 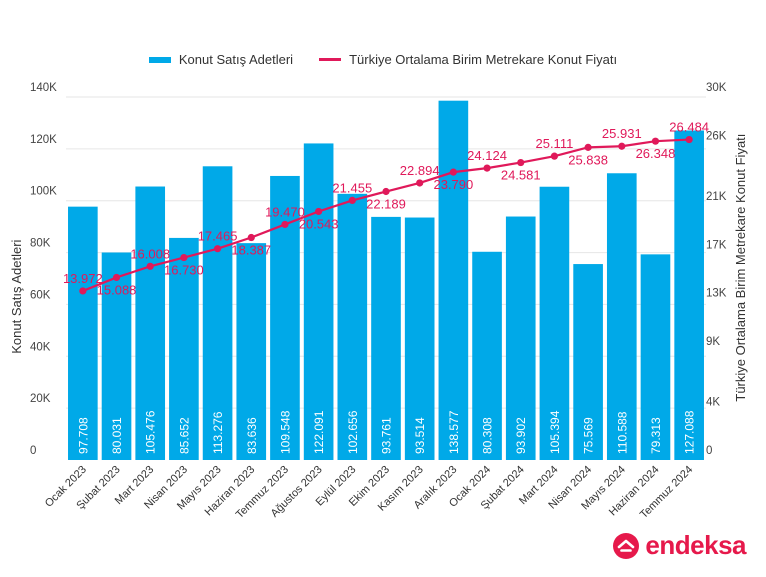 I want to click on y-right-tick-label: 9K, so click(x=713, y=342).